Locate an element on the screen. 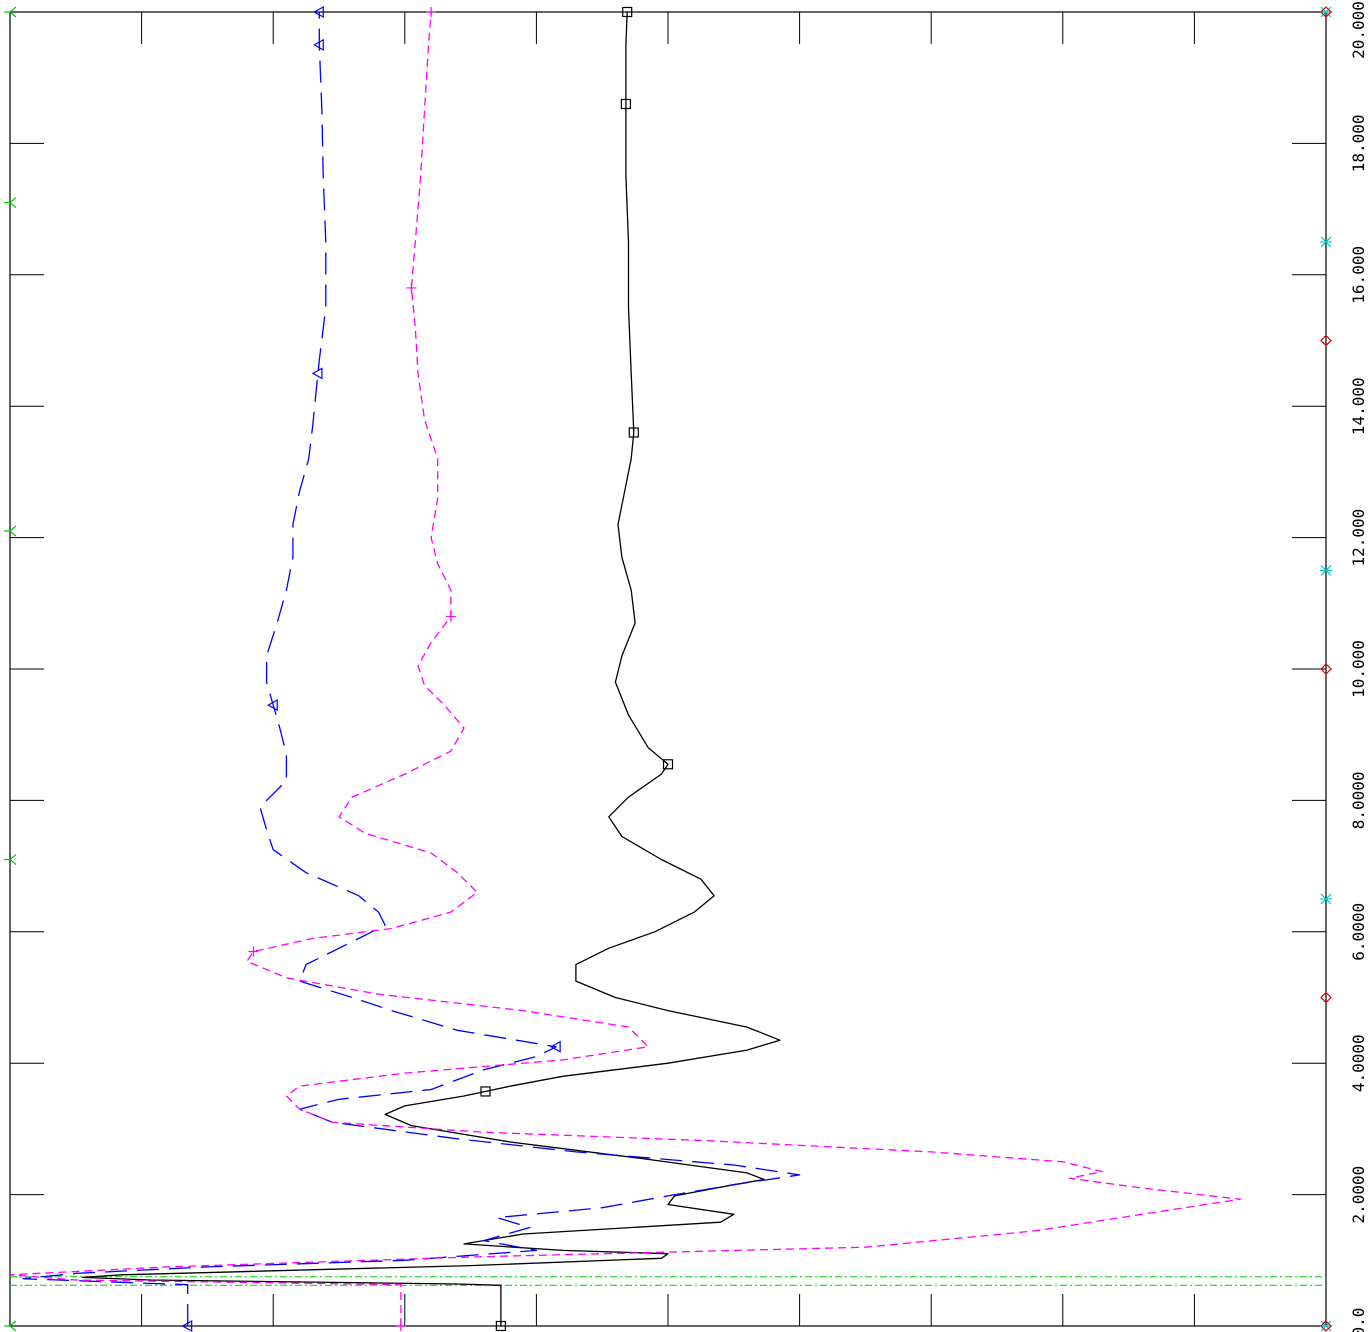  x-tick-label: 10.000 is located at coordinates (1358, 669).